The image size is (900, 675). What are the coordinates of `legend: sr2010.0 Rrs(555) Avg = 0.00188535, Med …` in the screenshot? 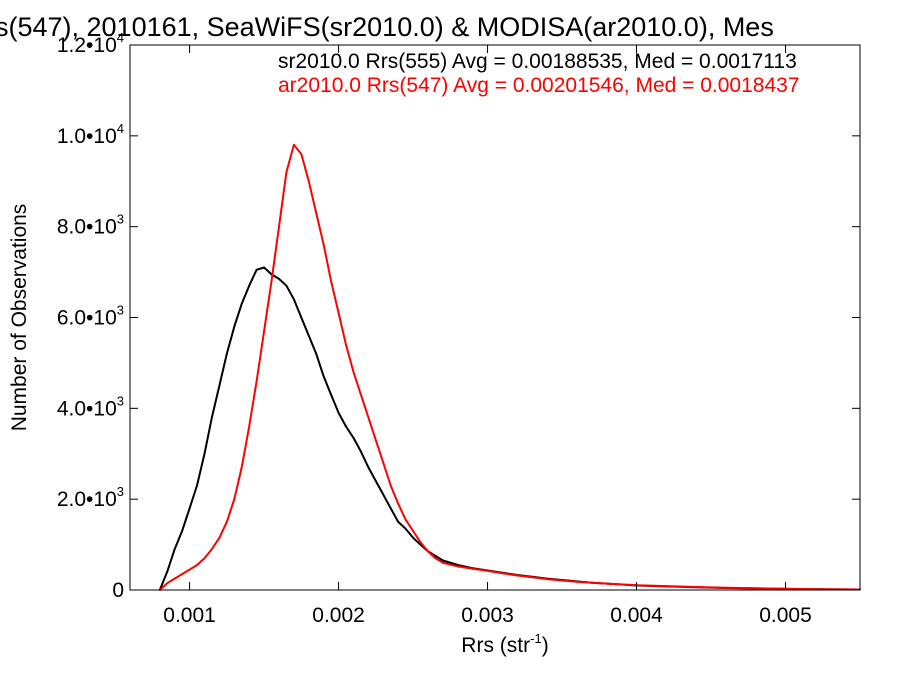 It's located at (539, 73).